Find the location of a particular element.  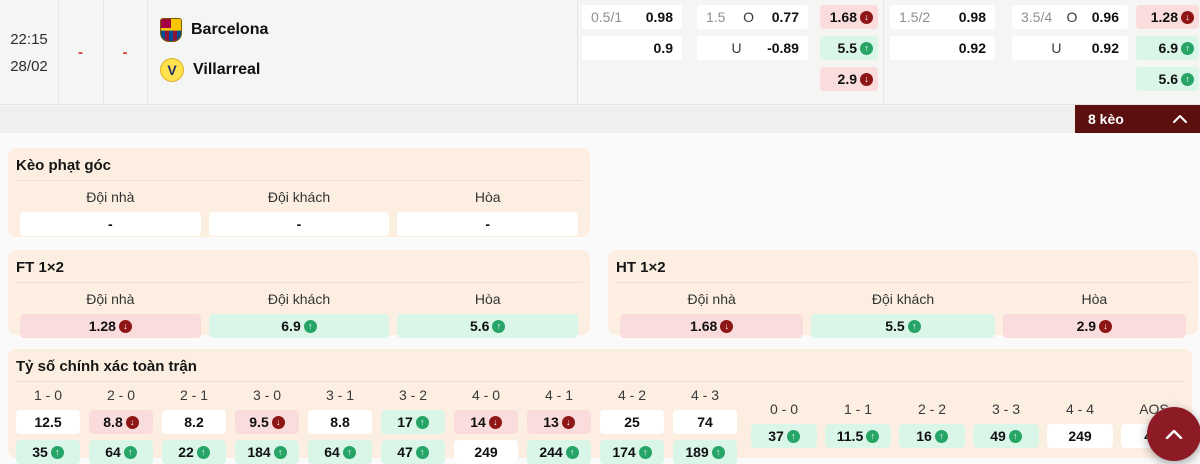

score-odds: 14 ↓ is located at coordinates (486, 422).